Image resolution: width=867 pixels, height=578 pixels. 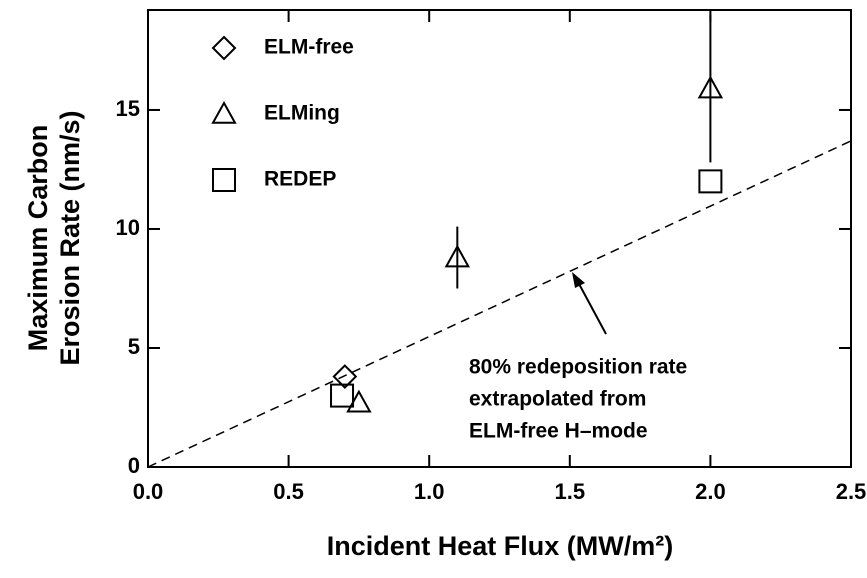 What do you see at coordinates (557, 399) in the screenshot?
I see `annotation: extrapolated from` at bounding box center [557, 399].